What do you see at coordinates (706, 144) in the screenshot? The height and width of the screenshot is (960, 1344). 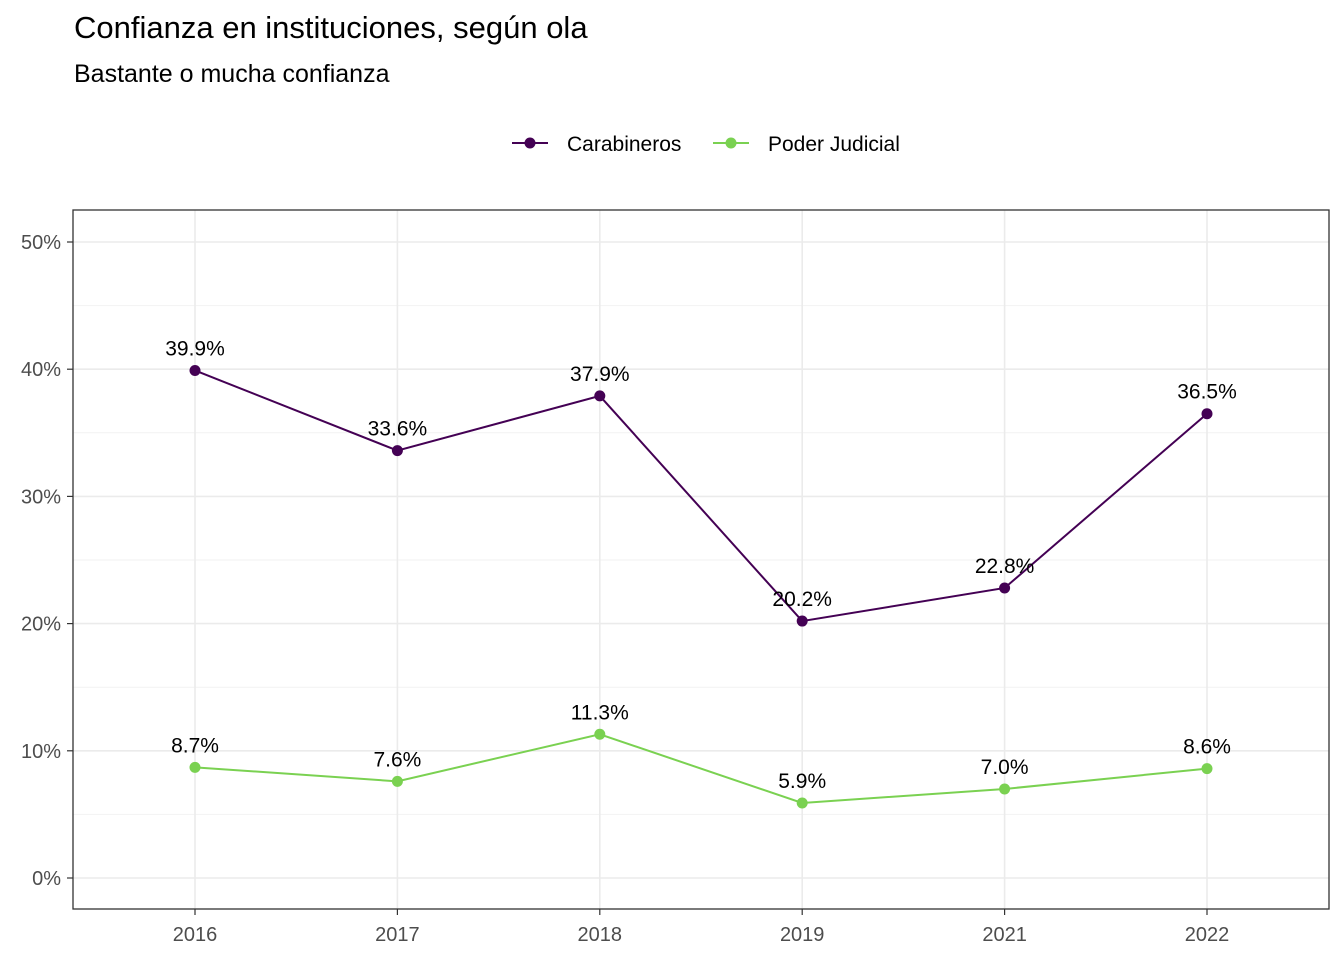 I see `legend: Carabineros Poder Judicial` at bounding box center [706, 144].